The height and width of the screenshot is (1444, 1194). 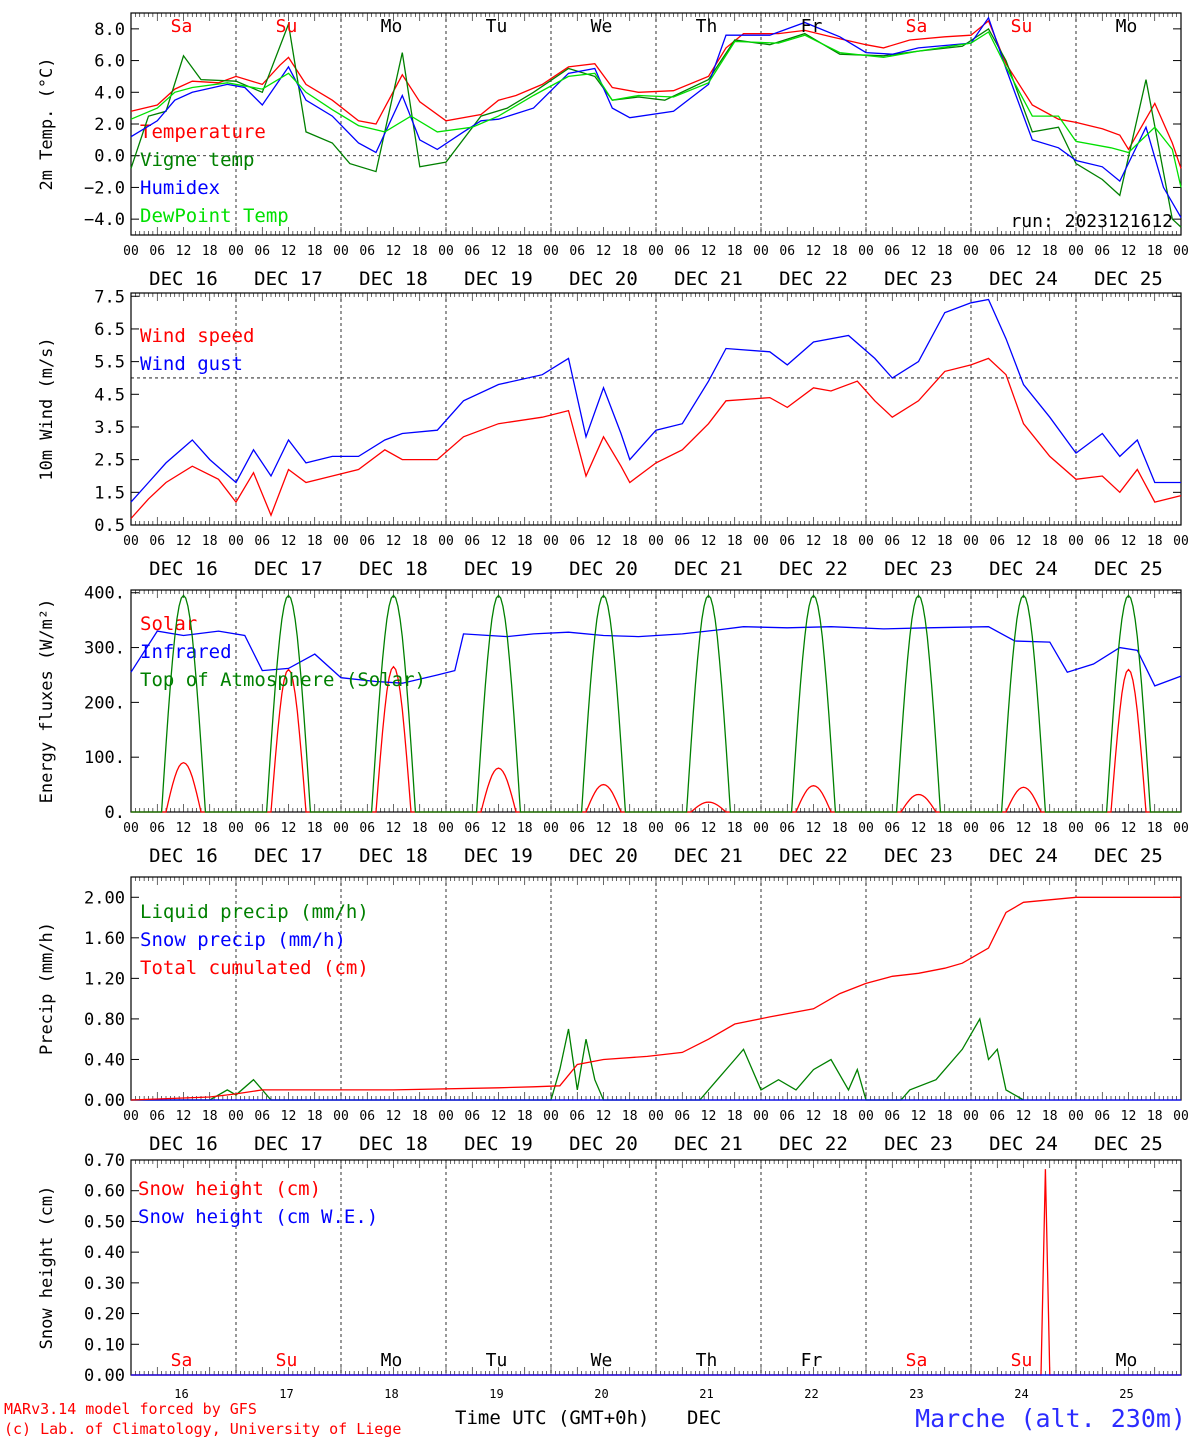 What do you see at coordinates (180, 188) in the screenshot?
I see `legend-entry: Humidex` at bounding box center [180, 188].